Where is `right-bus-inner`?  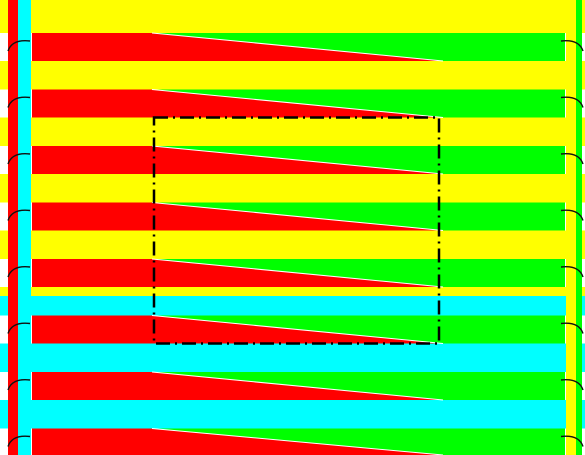 right-bus-inner is located at coordinates (571, 227).